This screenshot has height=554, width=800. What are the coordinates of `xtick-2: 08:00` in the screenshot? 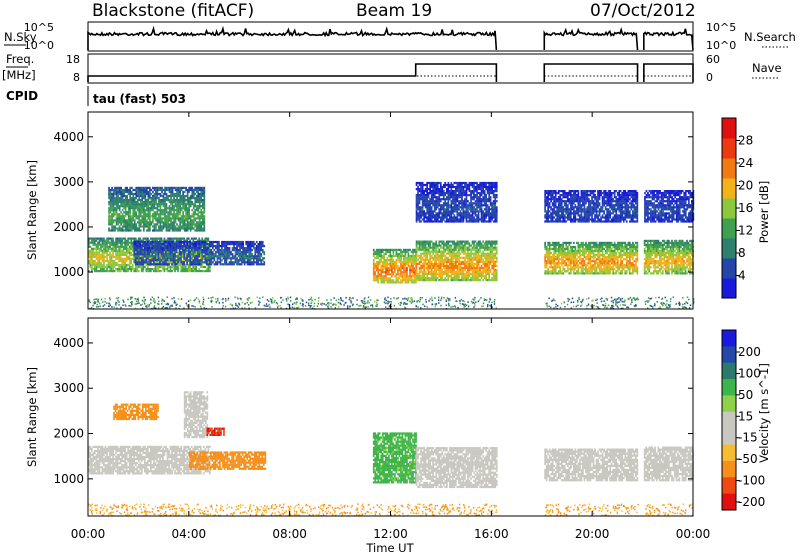 It's located at (289, 534).